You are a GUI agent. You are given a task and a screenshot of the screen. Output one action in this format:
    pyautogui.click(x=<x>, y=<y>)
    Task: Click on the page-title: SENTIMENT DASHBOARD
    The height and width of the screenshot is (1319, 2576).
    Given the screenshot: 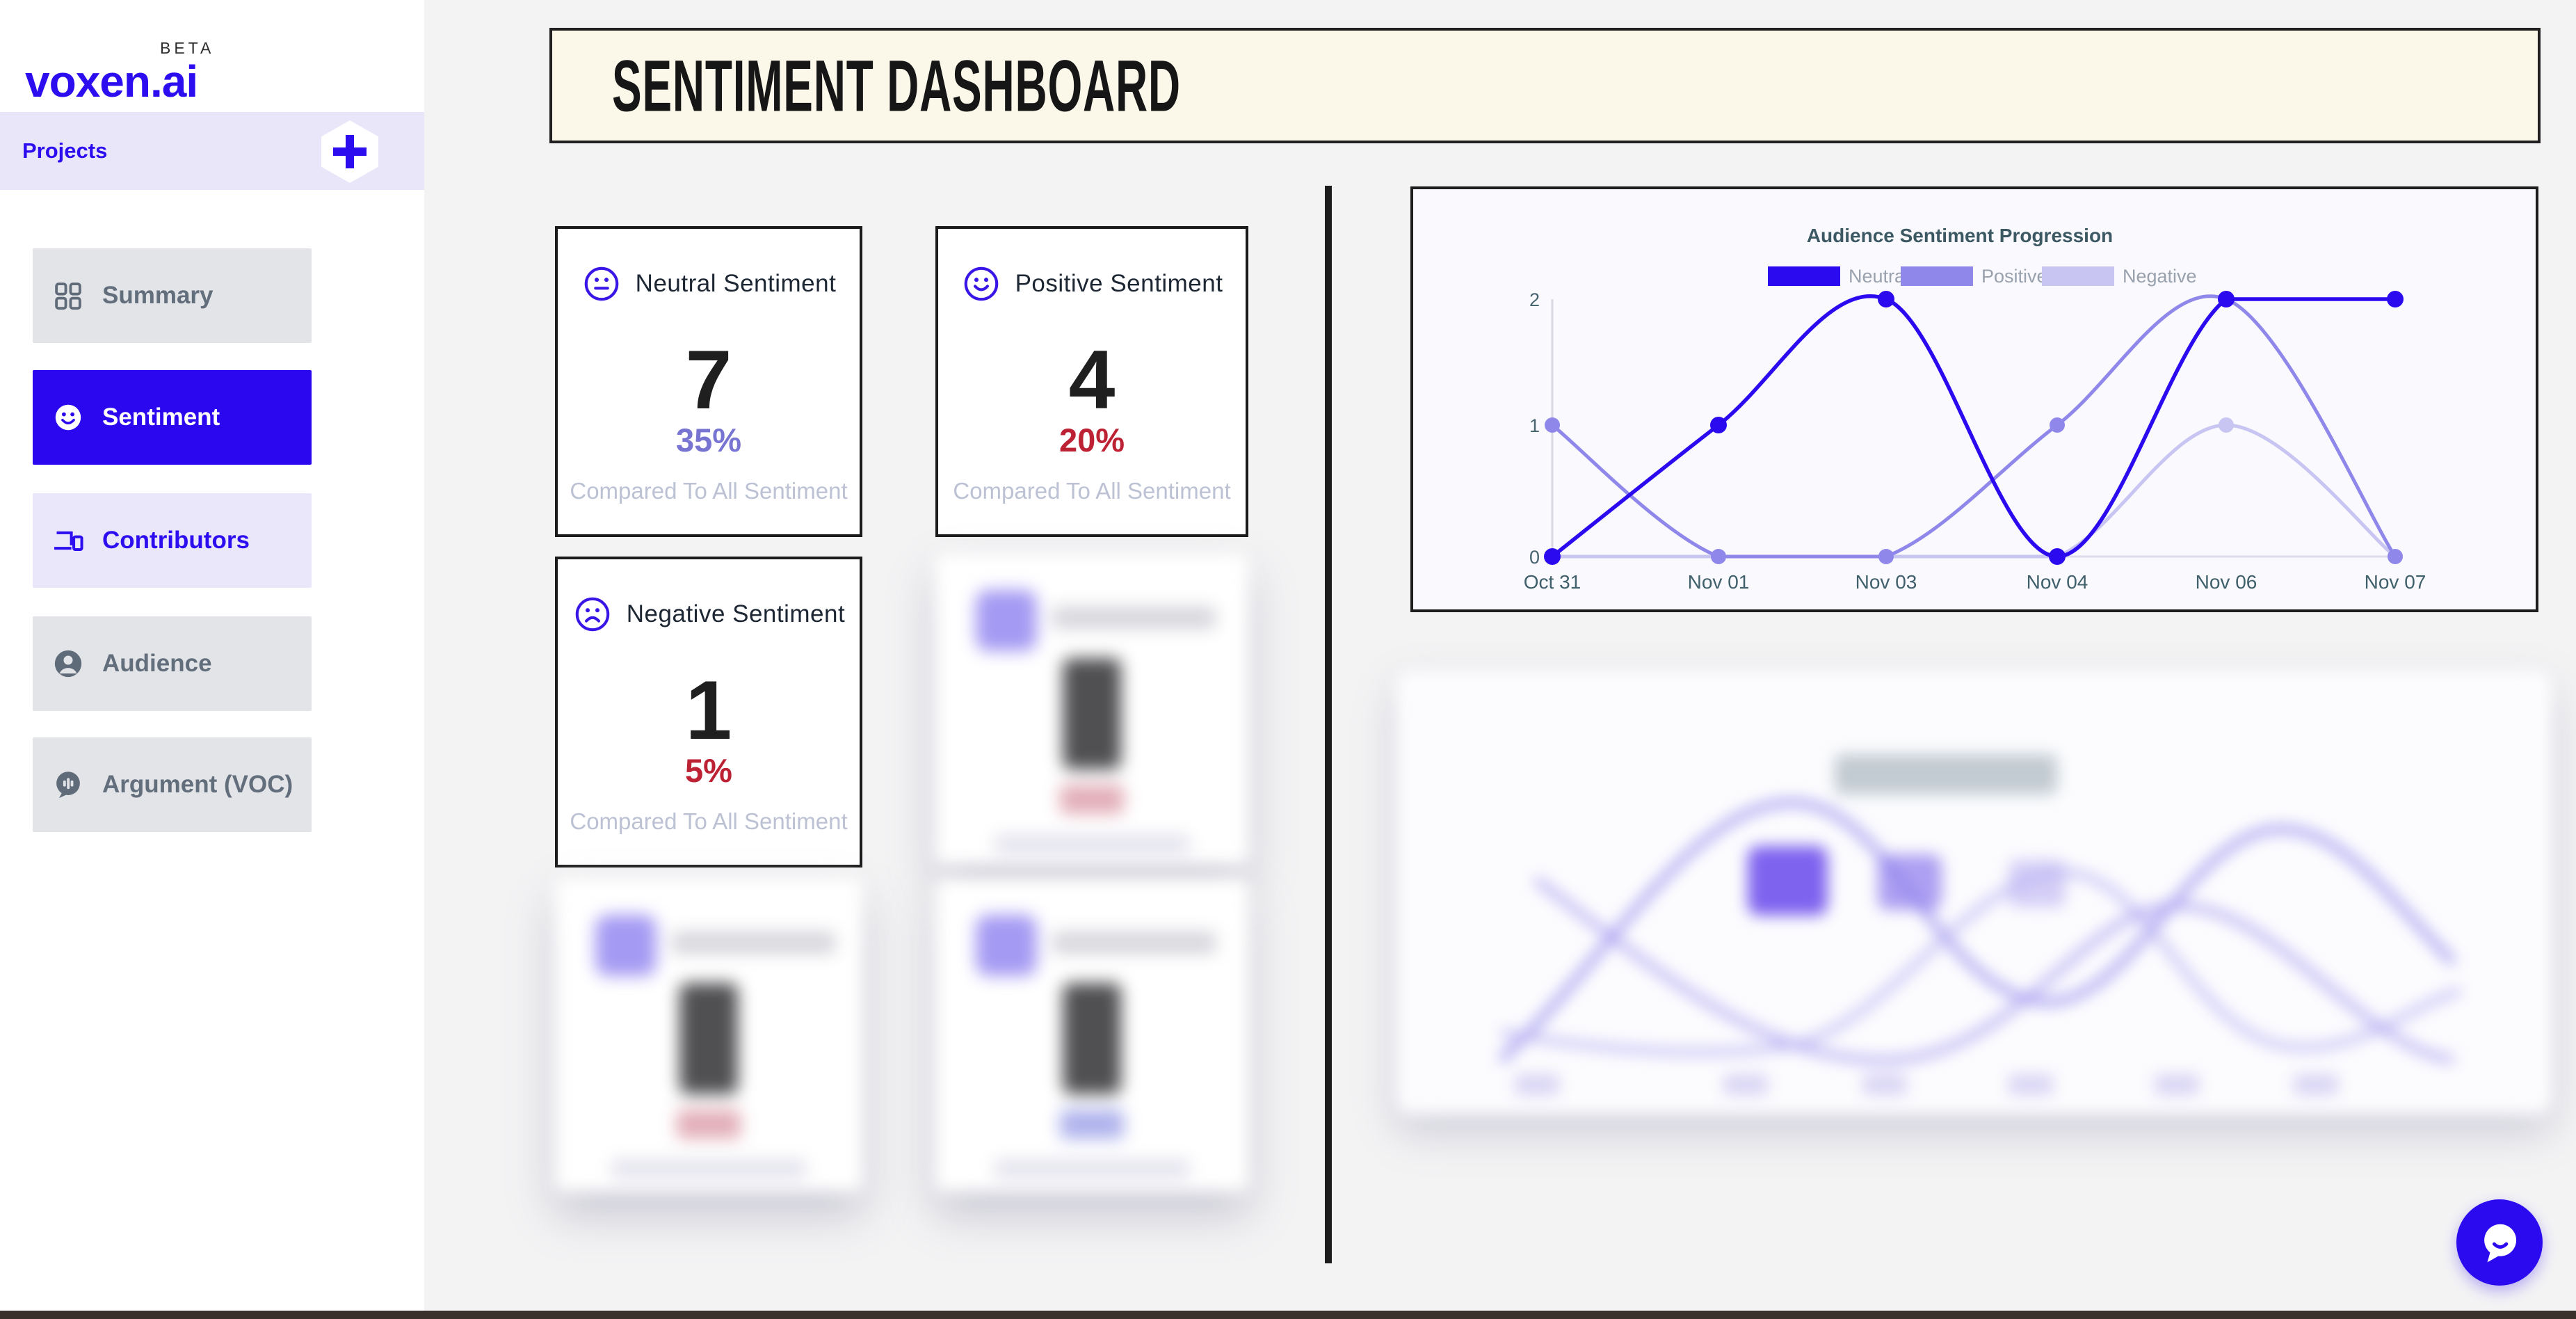 What is the action you would take?
    pyautogui.click(x=897, y=86)
    